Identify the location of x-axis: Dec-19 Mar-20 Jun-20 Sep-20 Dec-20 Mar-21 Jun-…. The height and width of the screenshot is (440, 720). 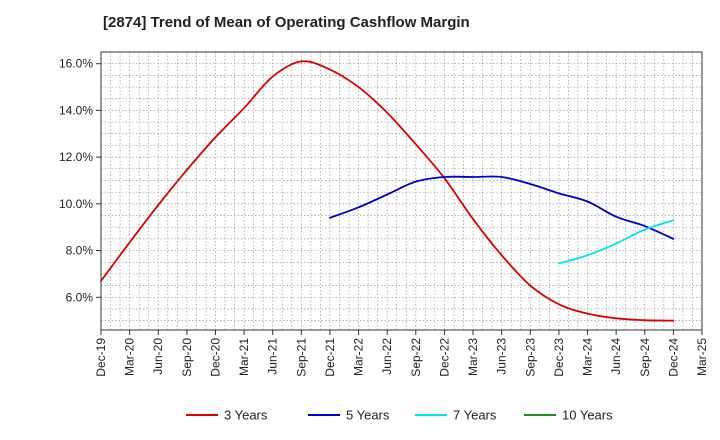
(401, 353).